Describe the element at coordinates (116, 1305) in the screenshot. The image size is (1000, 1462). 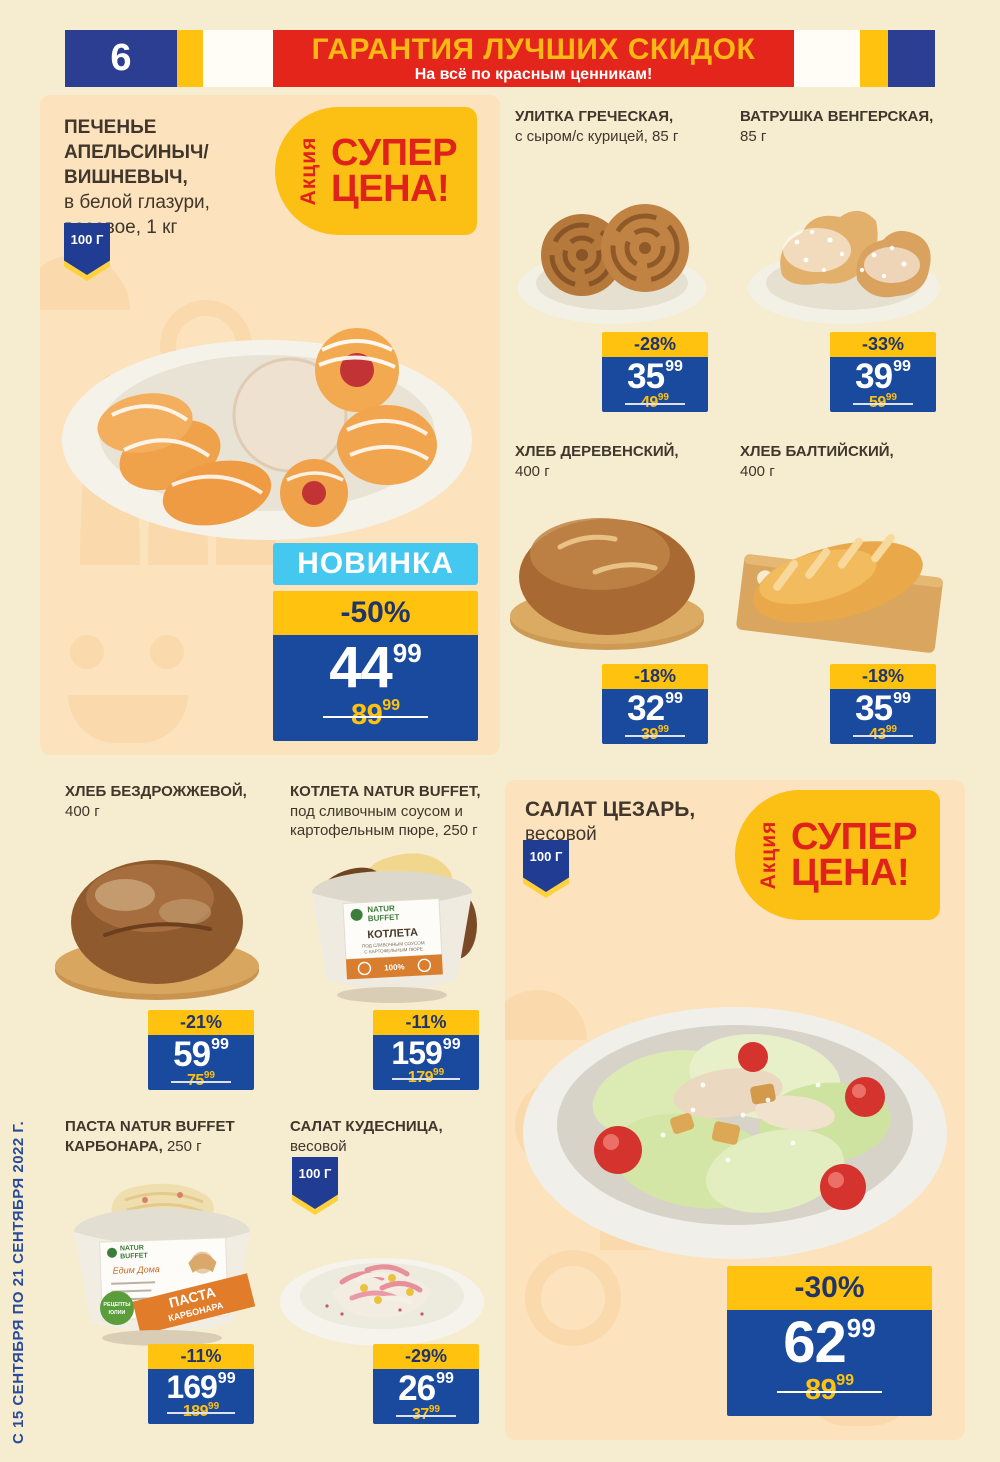
I see `package-circle1: РЕЦЕПТЫ` at that location.